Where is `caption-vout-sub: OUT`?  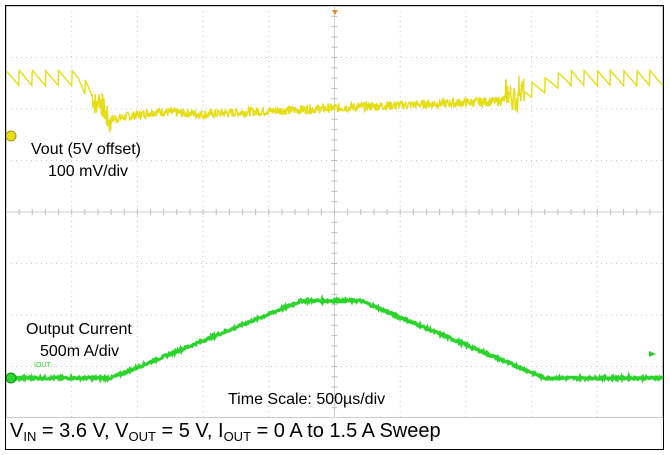
caption-vout-sub: OUT is located at coordinates (142, 436).